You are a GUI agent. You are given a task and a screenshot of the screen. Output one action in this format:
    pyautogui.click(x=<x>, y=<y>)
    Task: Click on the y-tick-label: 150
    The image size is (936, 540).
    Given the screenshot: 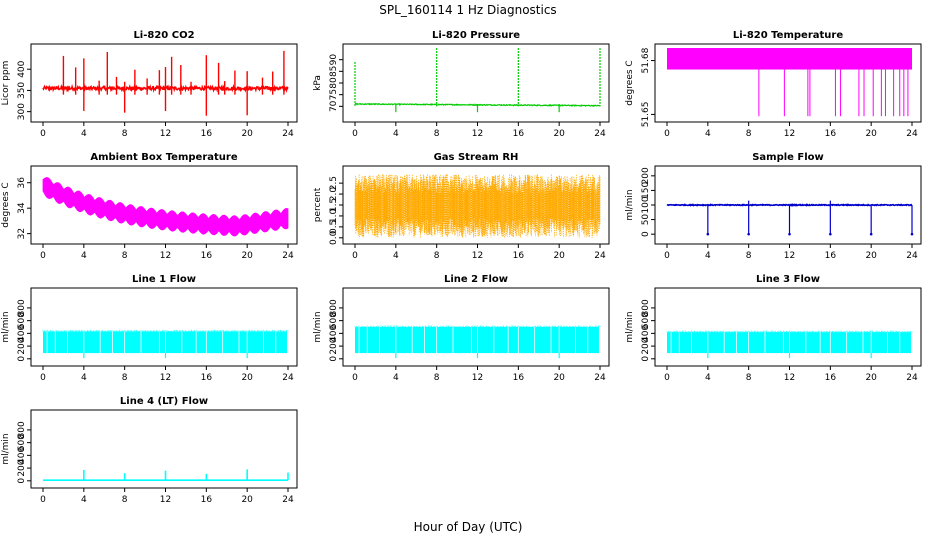 What is the action you would take?
    pyautogui.click(x=646, y=190)
    